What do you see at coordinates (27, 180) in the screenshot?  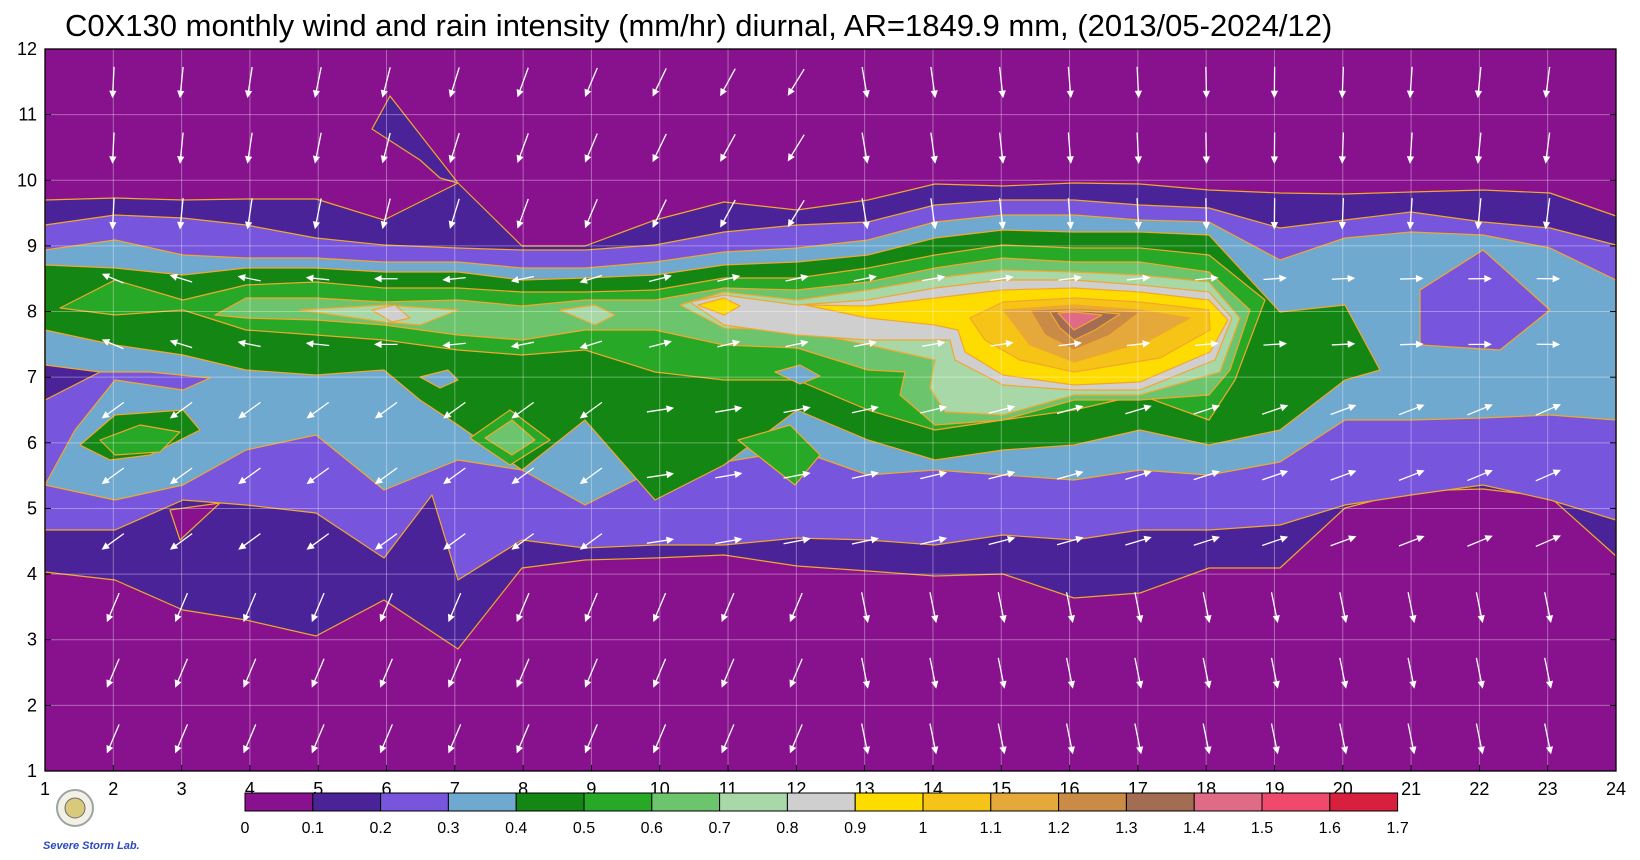 I see `y-tick-label: 10` at bounding box center [27, 180].